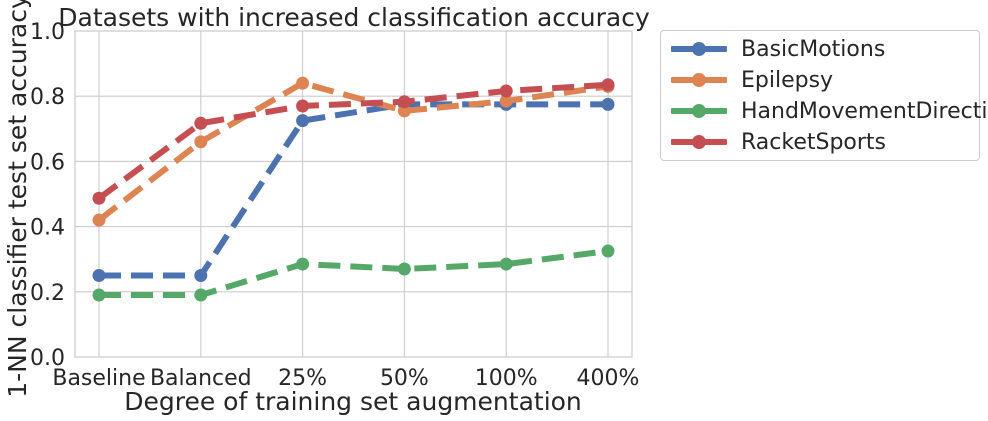 This screenshot has width=988, height=421. I want to click on x-tick-label: 25%, so click(302, 378).